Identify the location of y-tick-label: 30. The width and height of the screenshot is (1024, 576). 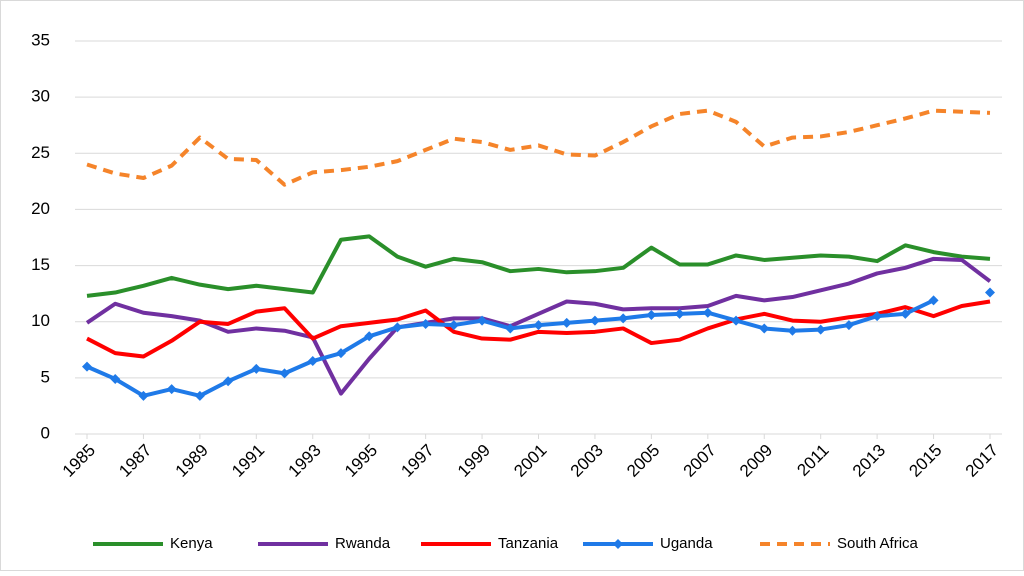
(40, 96).